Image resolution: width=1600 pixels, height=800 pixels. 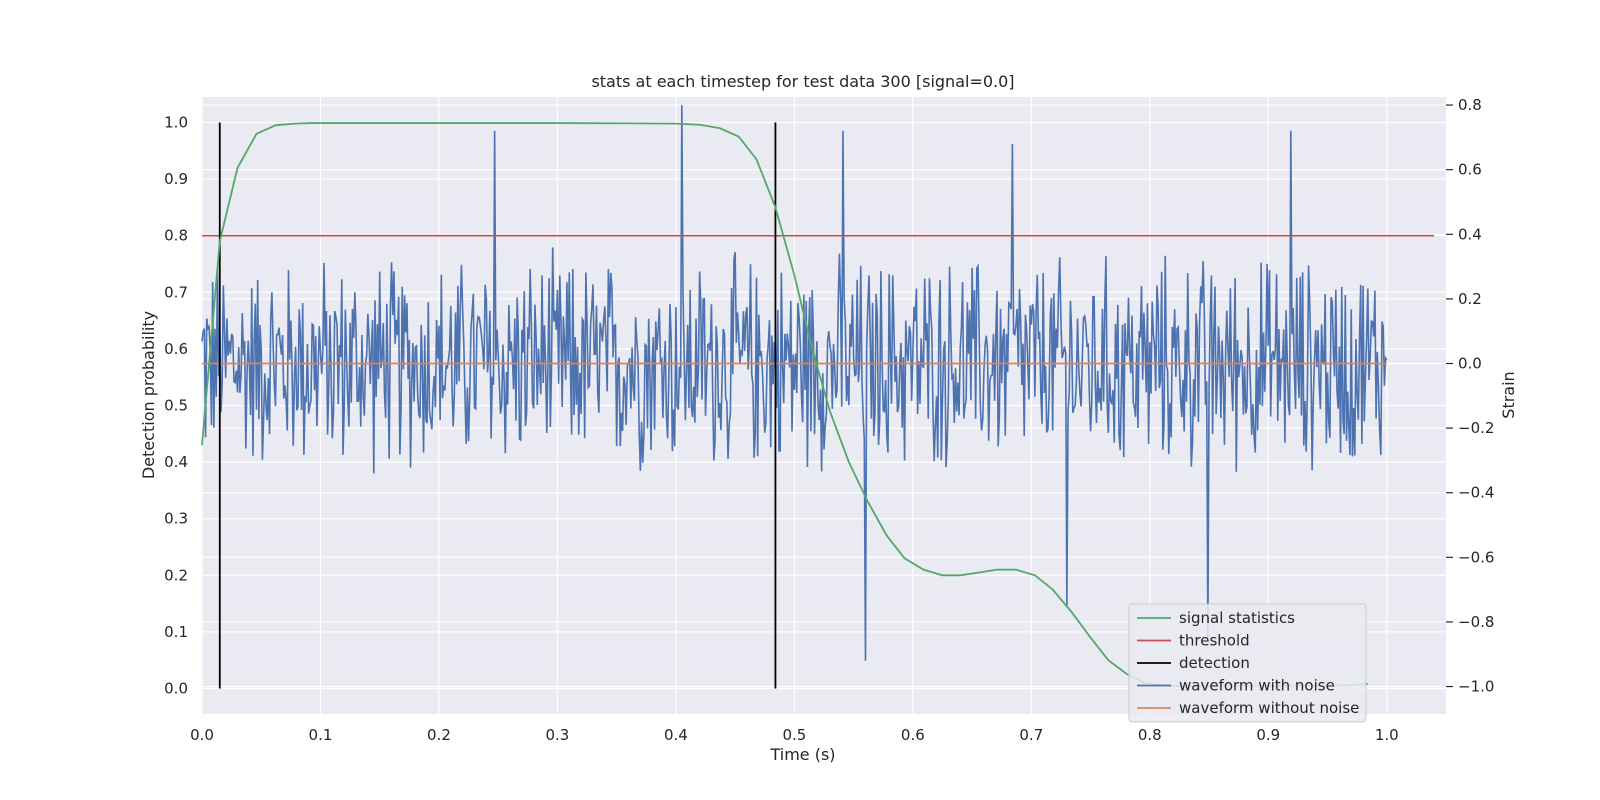 I want to click on y-tick-label-right: 0.2, so click(x=1470, y=299).